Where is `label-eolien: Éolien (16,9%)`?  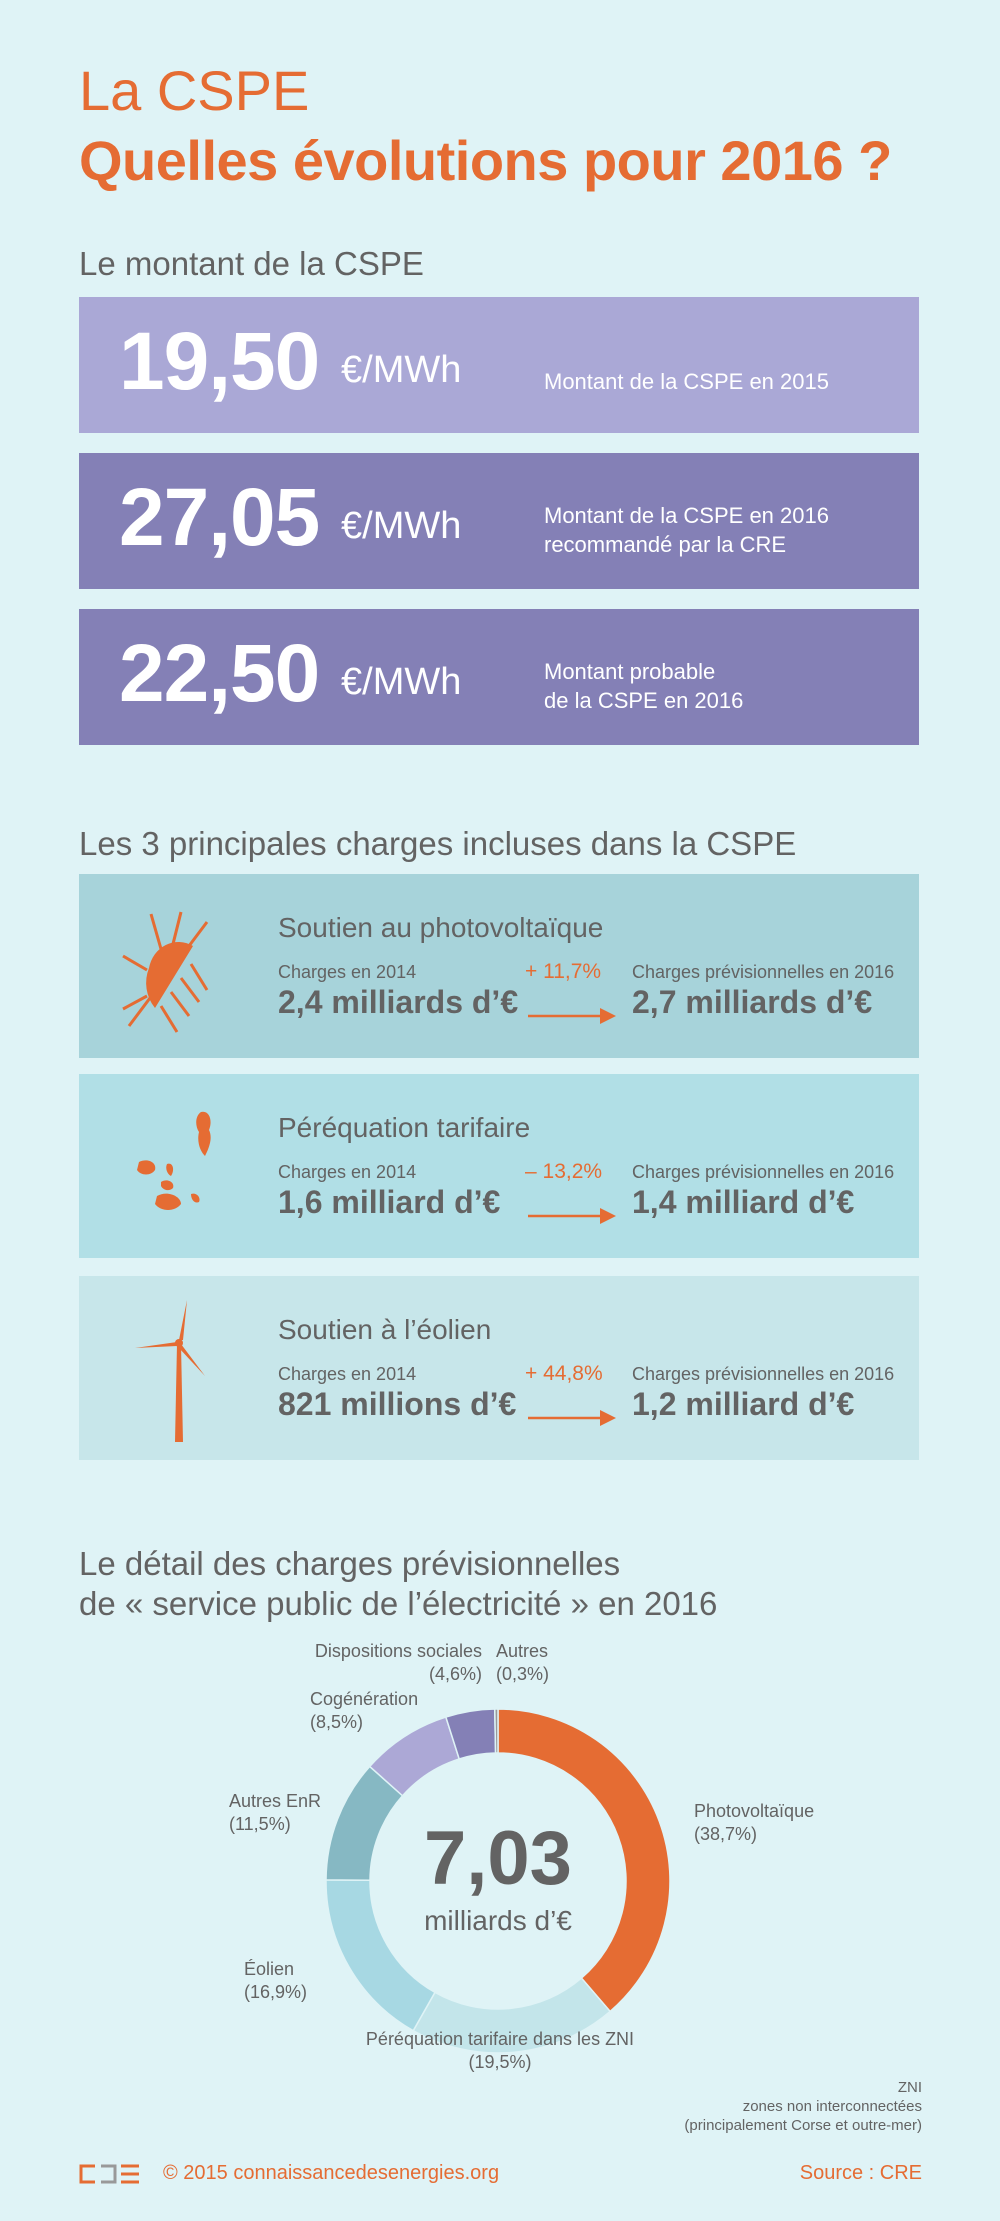
label-eolien: Éolien (16,9%) is located at coordinates (275, 1981).